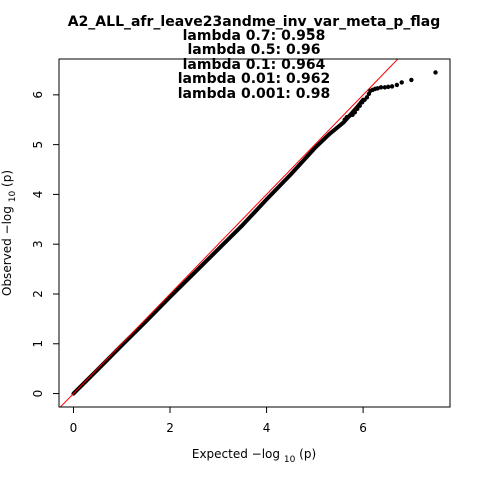 The height and width of the screenshot is (480, 480). I want to click on y-axis-label: Observed −log 10 (p), so click(9, 233).